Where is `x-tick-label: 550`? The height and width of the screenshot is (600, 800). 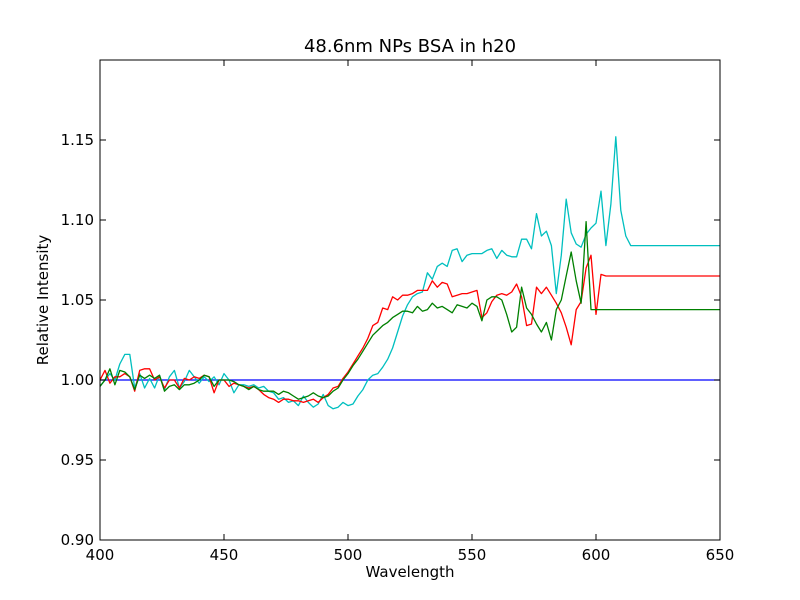
x-tick-label: 550 is located at coordinates (472, 555).